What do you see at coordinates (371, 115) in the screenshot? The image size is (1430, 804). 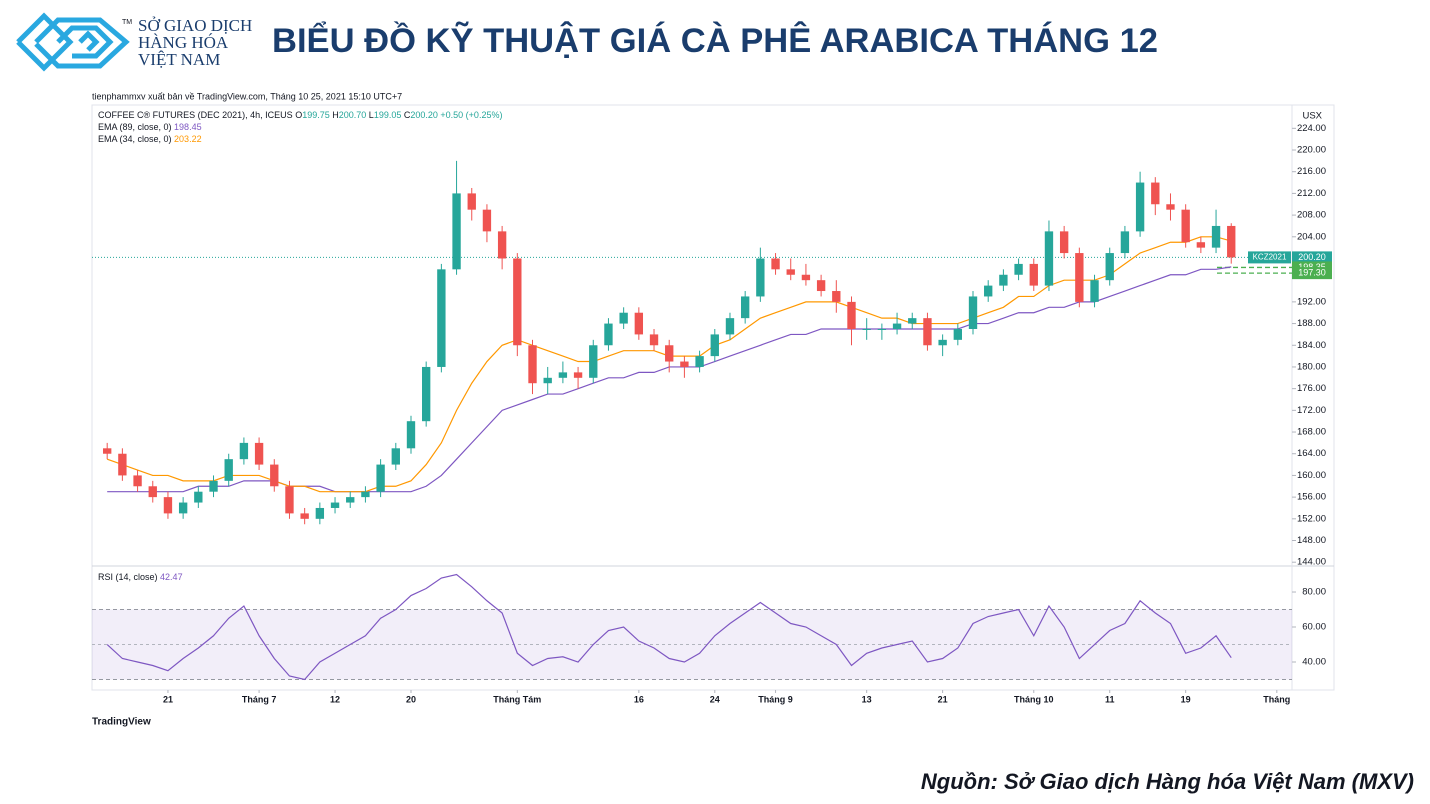 I see `legend-key: L` at bounding box center [371, 115].